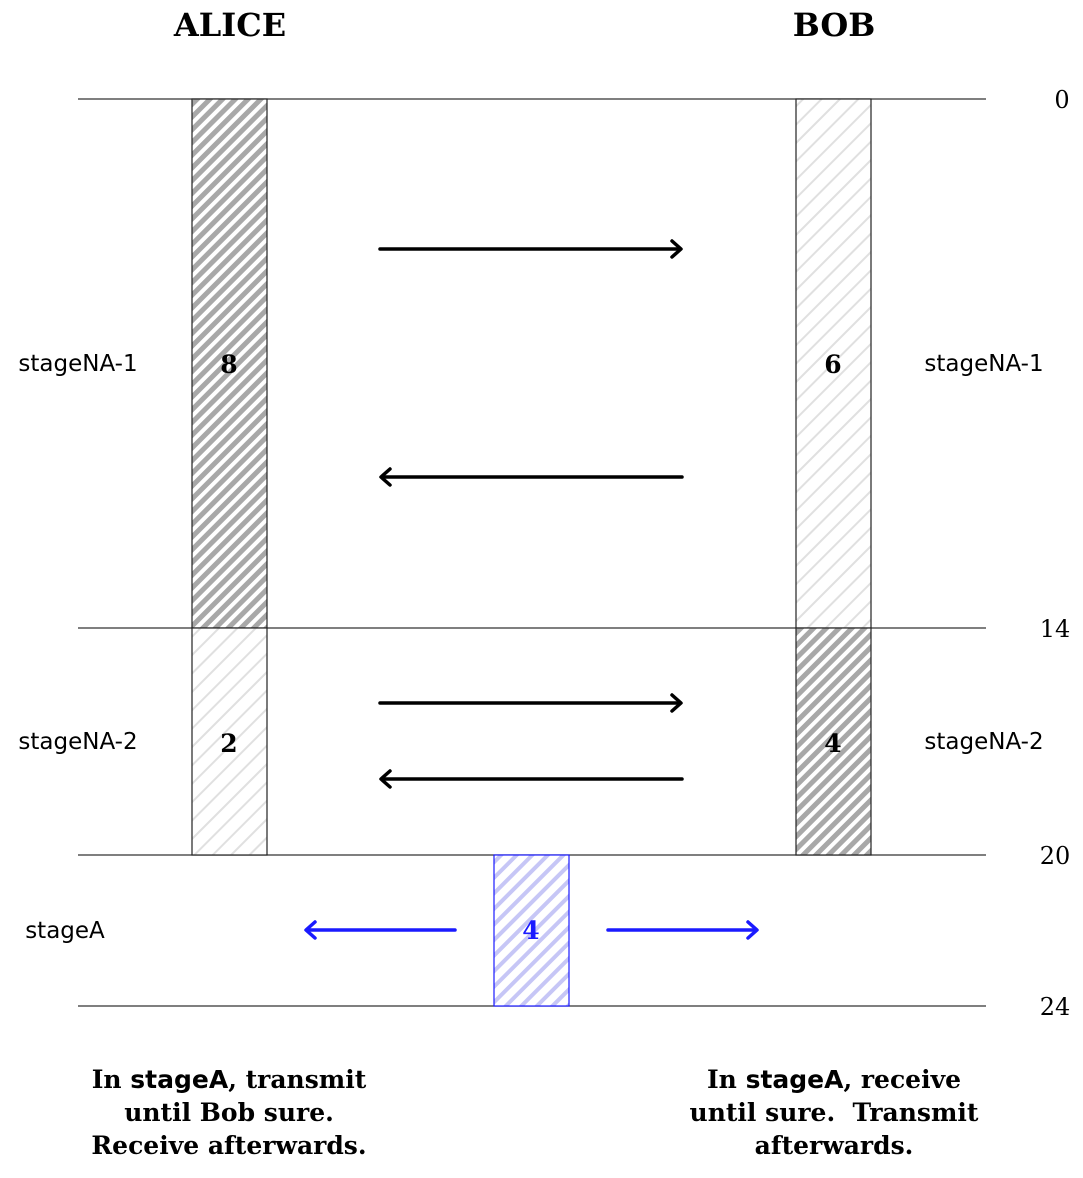  What do you see at coordinates (983, 364) in the screenshot?
I see `stage-na1-right-label: stageNA-1` at bounding box center [983, 364].